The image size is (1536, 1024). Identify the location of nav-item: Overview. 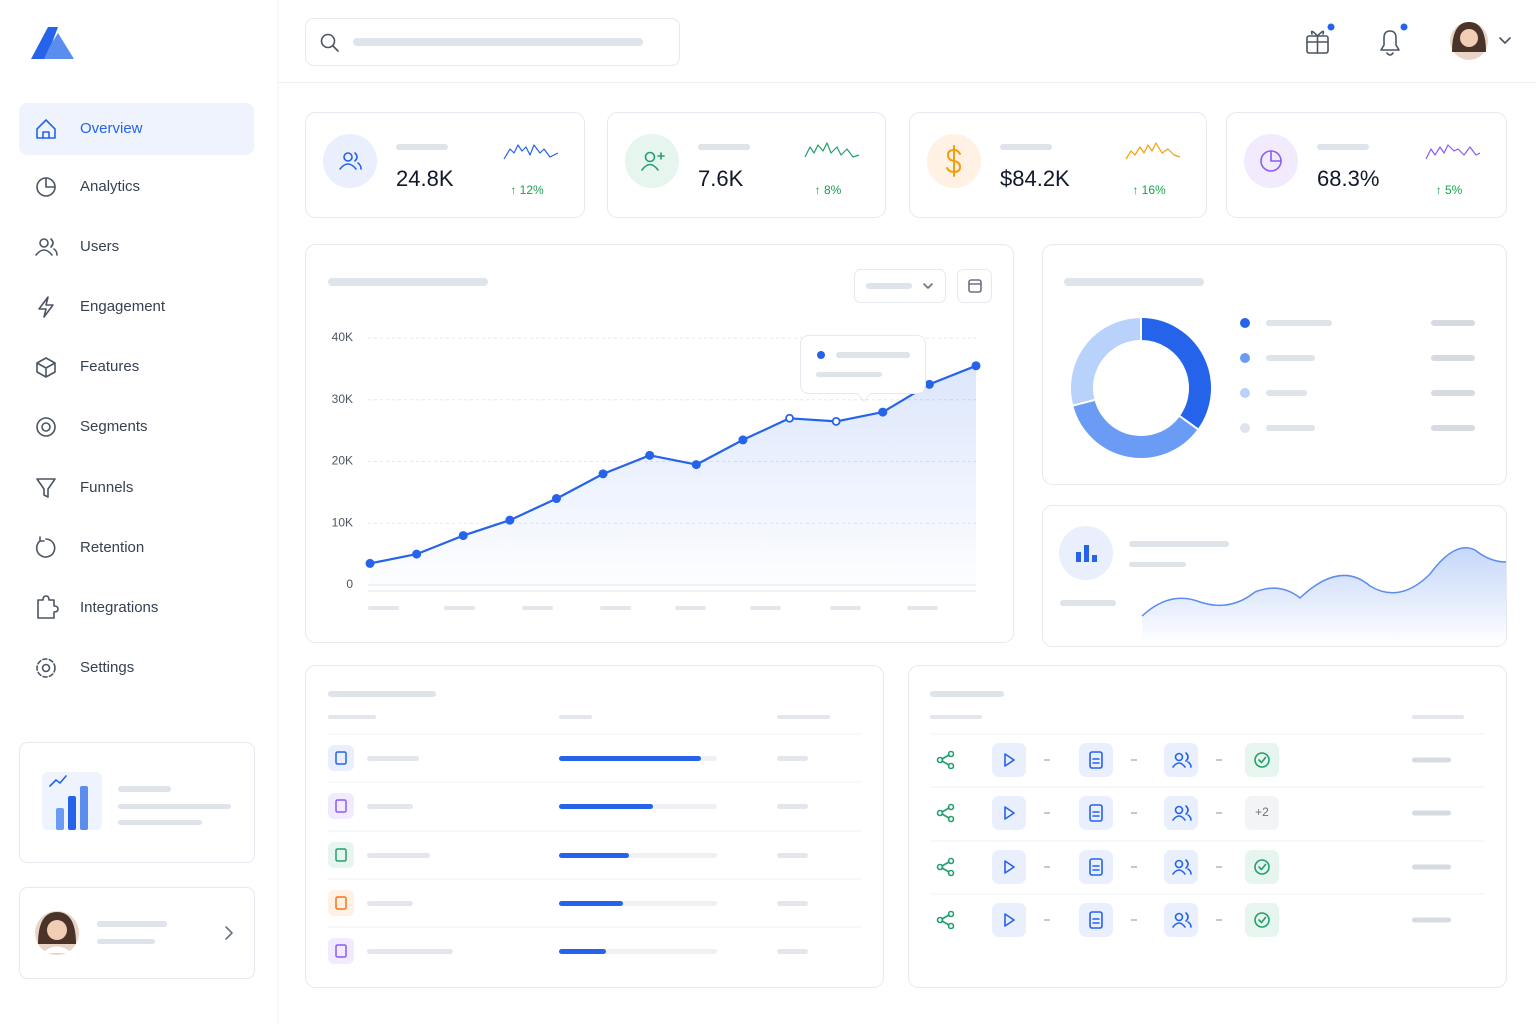
(89, 129).